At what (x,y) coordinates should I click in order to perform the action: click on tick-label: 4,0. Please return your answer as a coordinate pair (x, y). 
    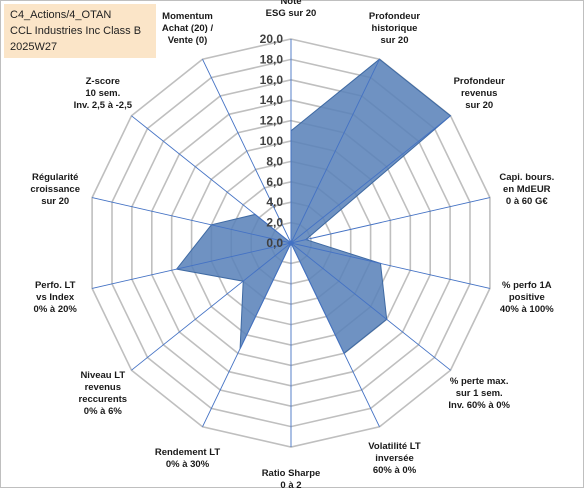
    Looking at the image, I should click on (274, 202).